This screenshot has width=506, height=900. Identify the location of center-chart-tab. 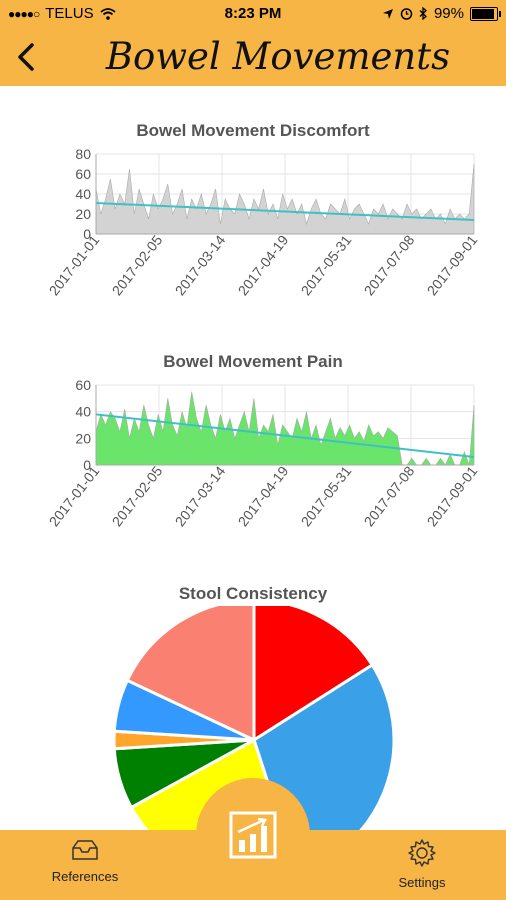
(253, 835).